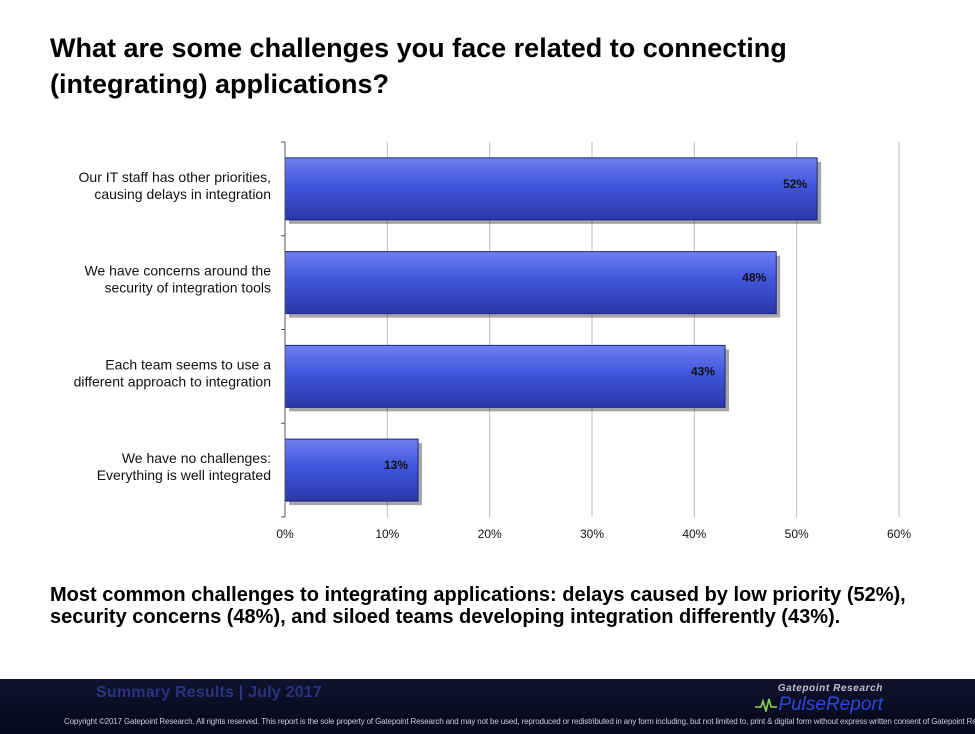 This screenshot has height=734, width=975. I want to click on data-label: 48%, so click(754, 278).